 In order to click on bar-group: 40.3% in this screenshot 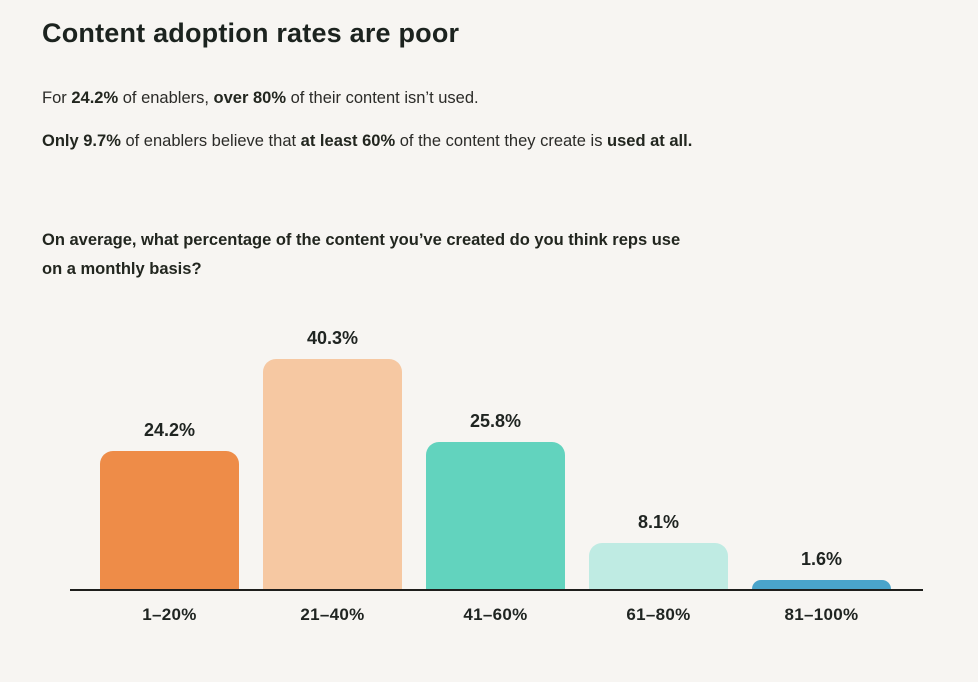, I will do `click(332, 449)`.